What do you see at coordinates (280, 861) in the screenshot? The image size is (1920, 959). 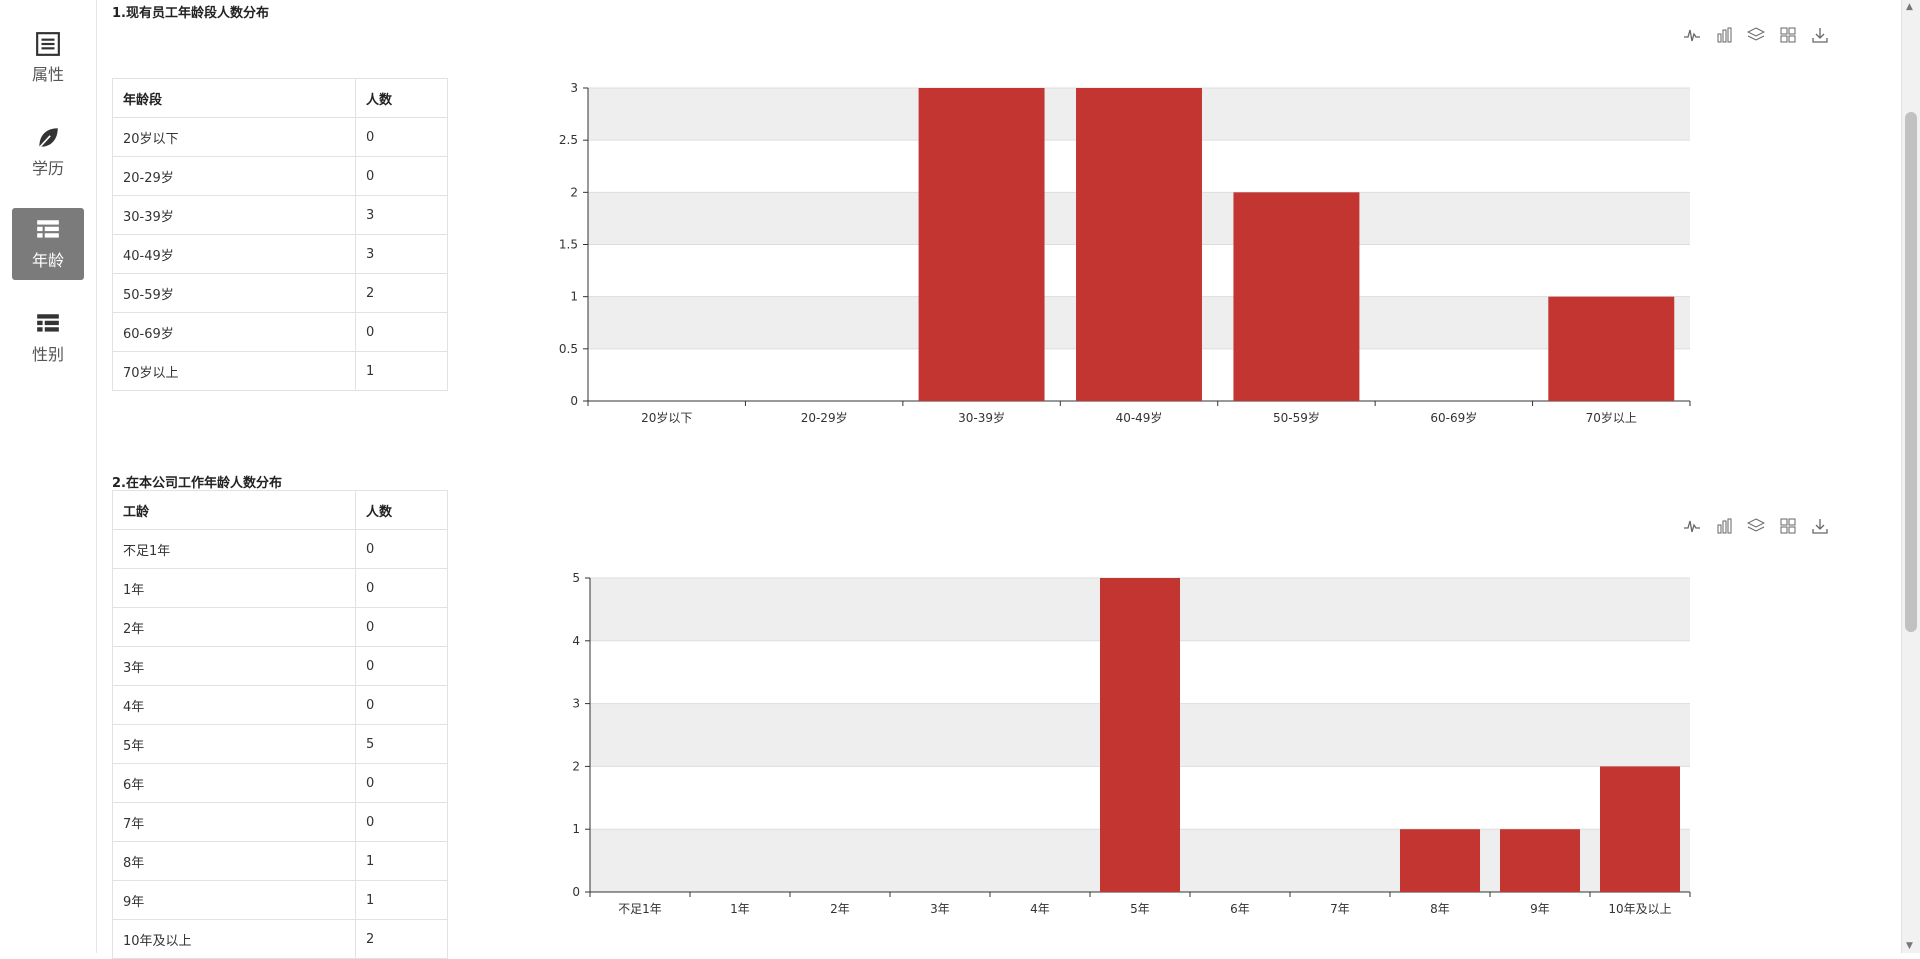 I see `table-row: 8年 1` at bounding box center [280, 861].